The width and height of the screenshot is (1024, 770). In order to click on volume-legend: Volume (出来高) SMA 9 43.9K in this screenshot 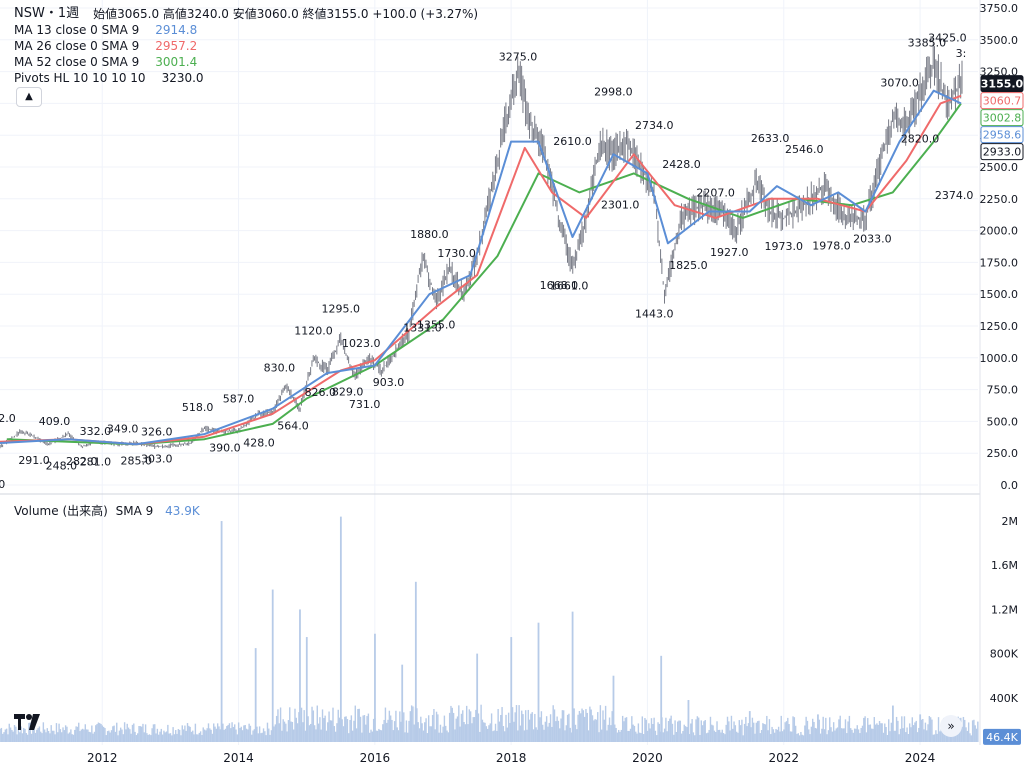, I will do `click(107, 510)`.